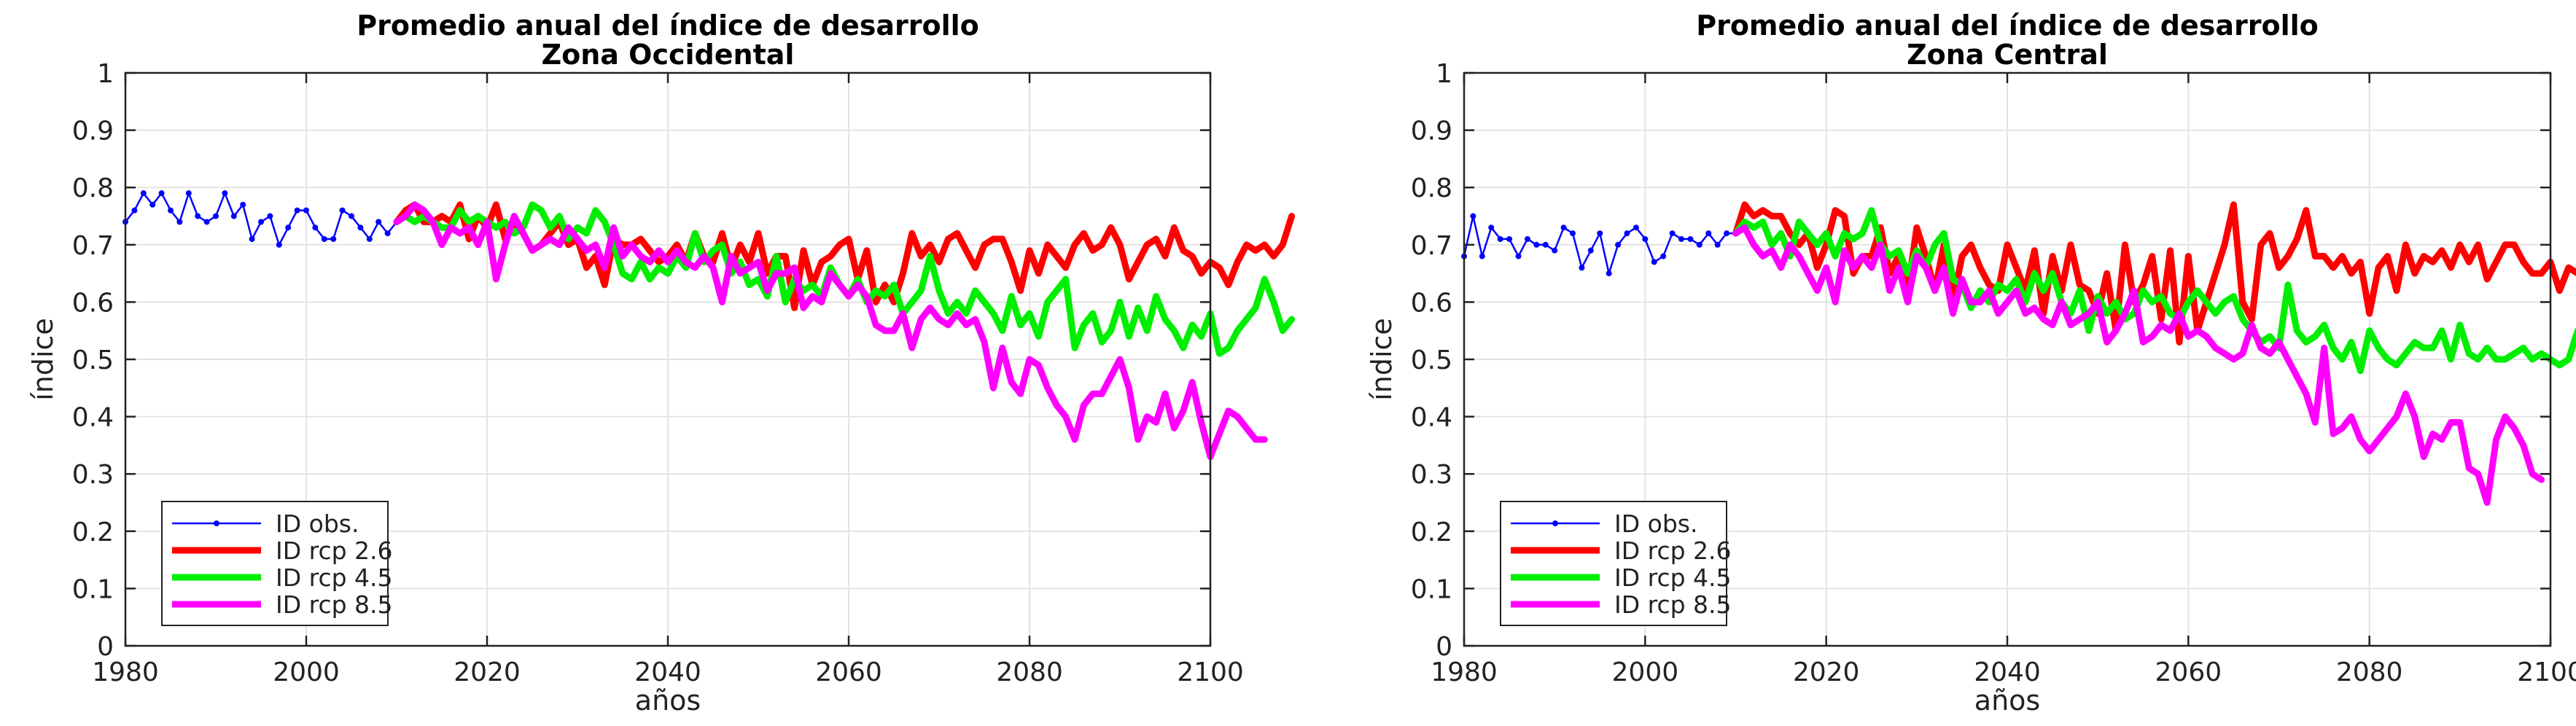 This screenshot has height=726, width=2576. I want to click on x-axis-label: años, so click(668, 700).